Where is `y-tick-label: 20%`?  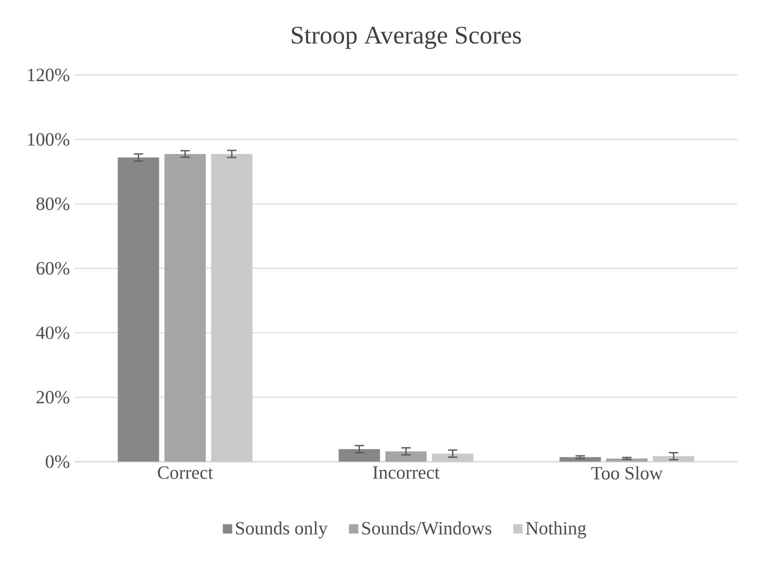
y-tick-label: 20% is located at coordinates (53, 397).